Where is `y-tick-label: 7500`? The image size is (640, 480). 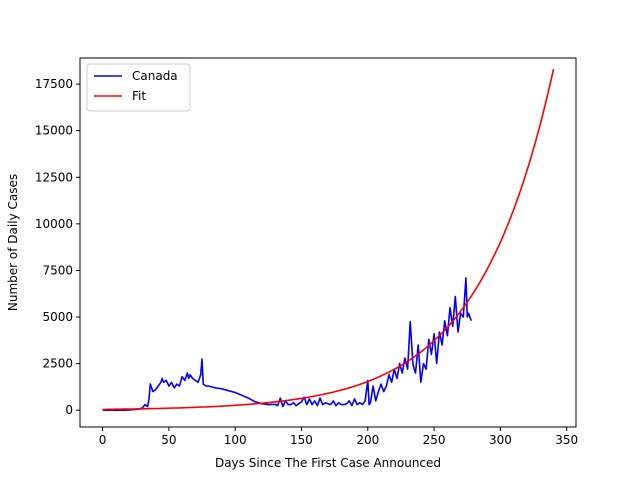 y-tick-label: 7500 is located at coordinates (57, 270).